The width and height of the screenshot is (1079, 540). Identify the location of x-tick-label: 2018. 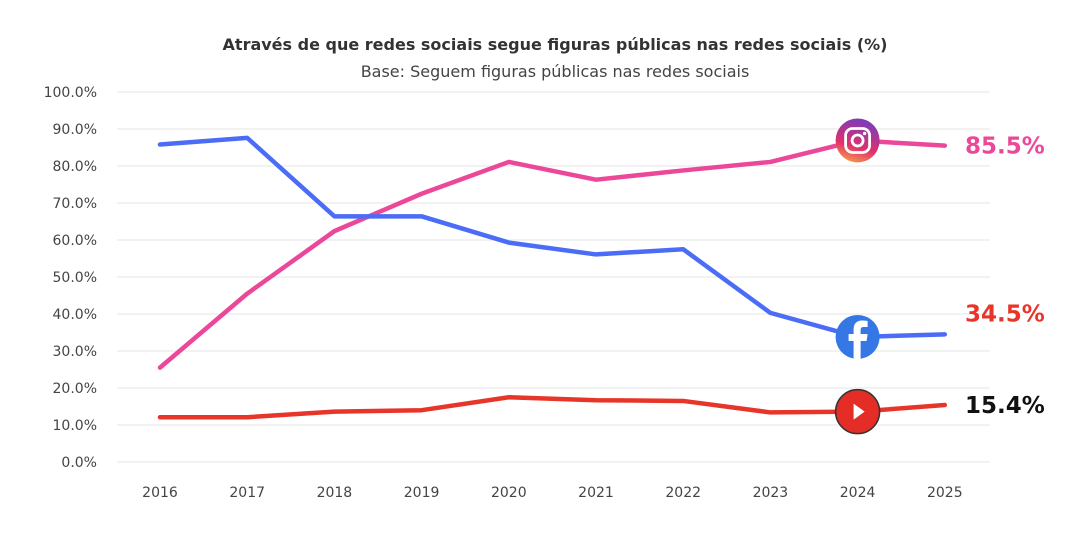
(335, 493).